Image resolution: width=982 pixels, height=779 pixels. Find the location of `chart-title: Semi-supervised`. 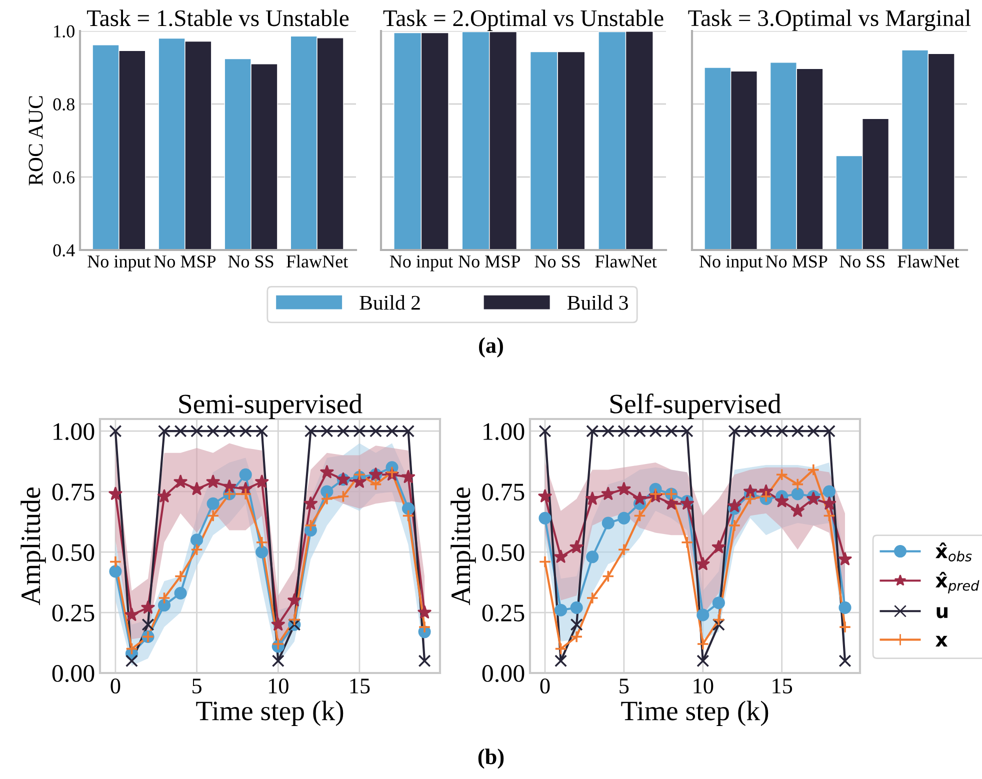

chart-title: Semi-supervised is located at coordinates (270, 406).